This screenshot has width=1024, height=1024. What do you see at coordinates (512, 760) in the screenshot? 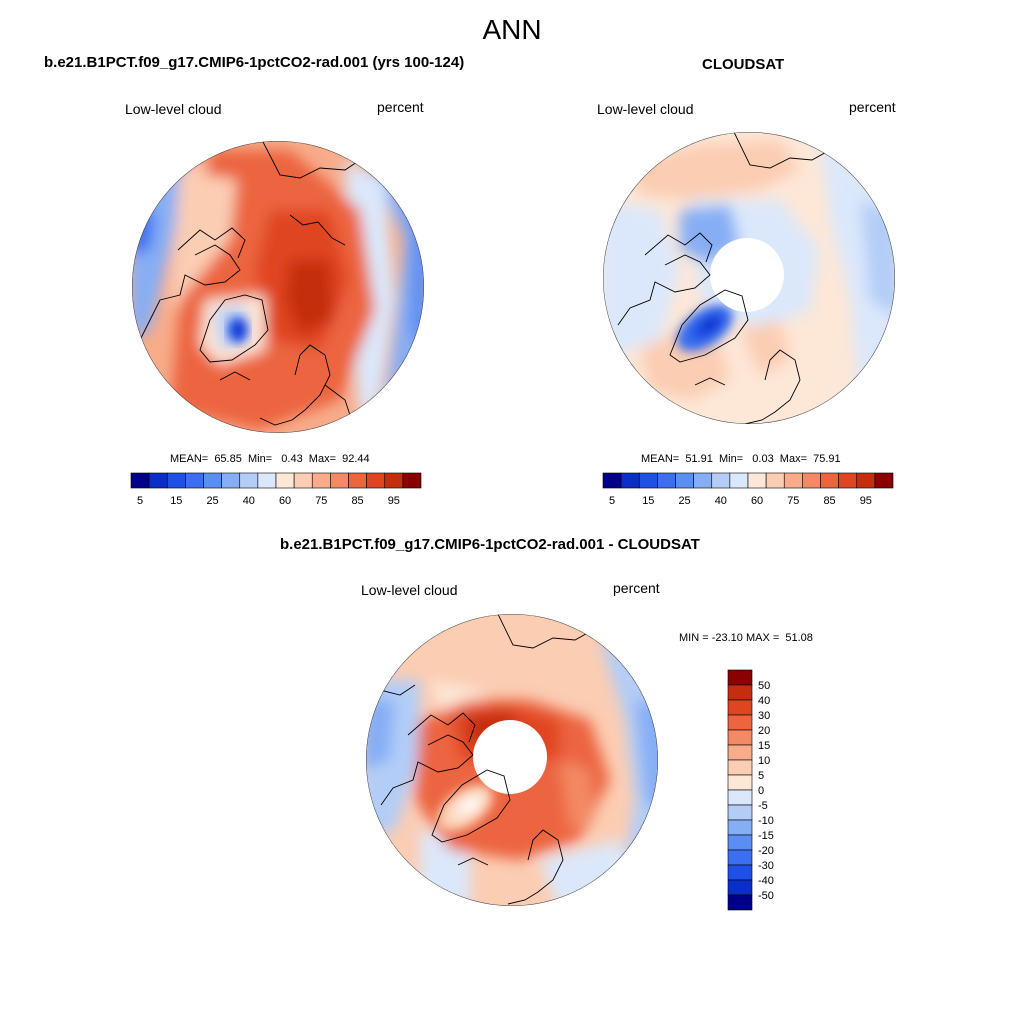
I see `panel3-map` at bounding box center [512, 760].